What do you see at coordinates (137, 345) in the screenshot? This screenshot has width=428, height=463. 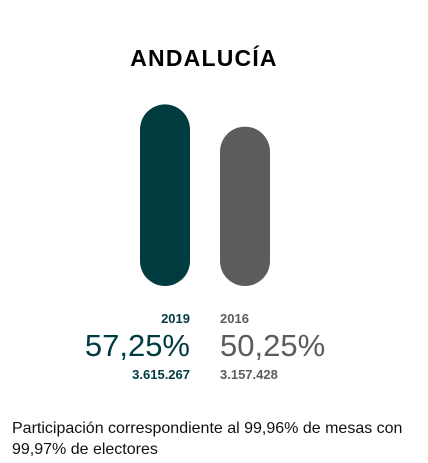 I see `percentage-label-2019: 57,25%` at bounding box center [137, 345].